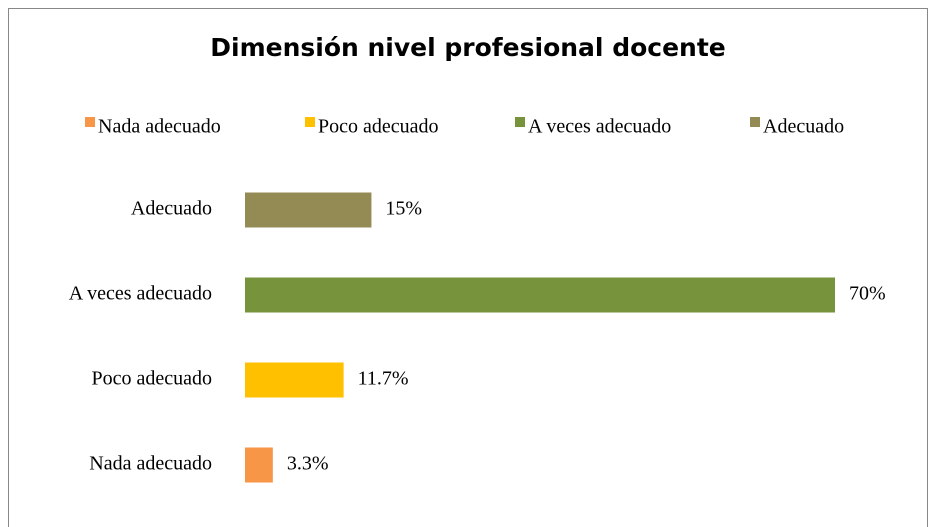  I want to click on y-tick-label: Poco adecuado, so click(151, 379).